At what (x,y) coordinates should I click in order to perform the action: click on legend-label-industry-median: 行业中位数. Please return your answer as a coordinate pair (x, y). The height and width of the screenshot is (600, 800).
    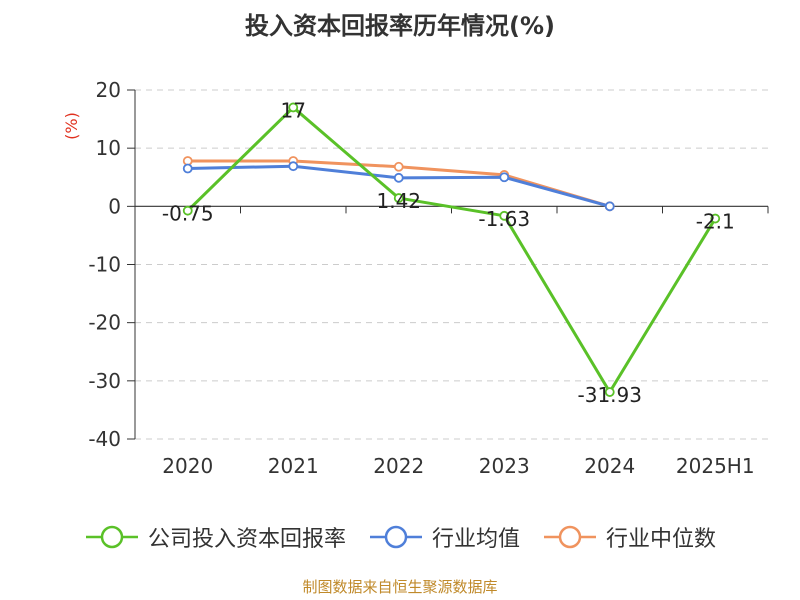
    Looking at the image, I should click on (661, 539).